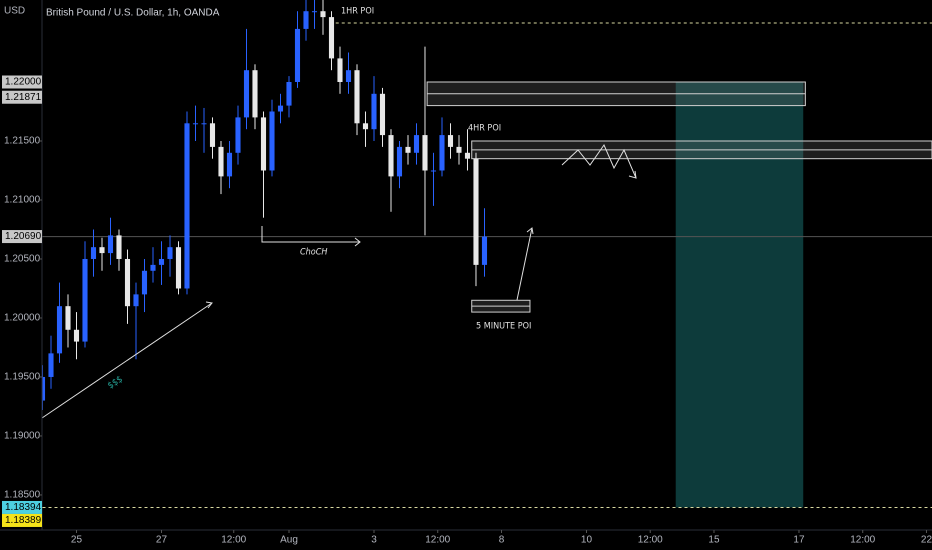  I want to click on y-tick-label: 1.19500, so click(22, 377).